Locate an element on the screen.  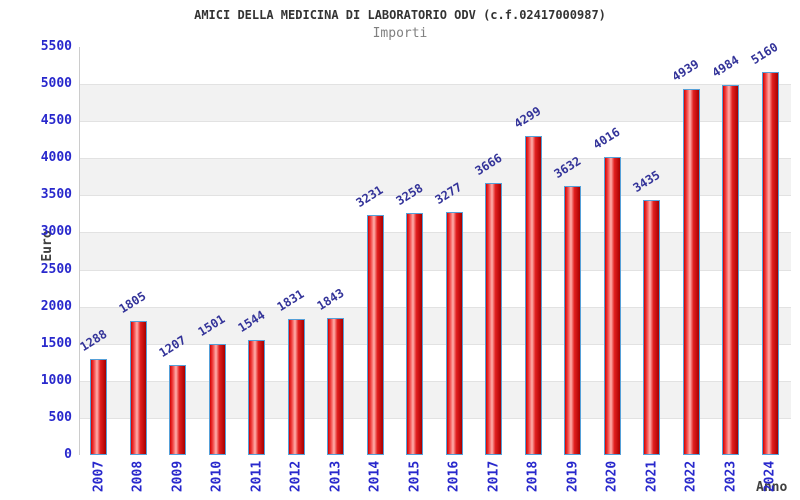
x-tick-label: 2020 is located at coordinates (612, 476).